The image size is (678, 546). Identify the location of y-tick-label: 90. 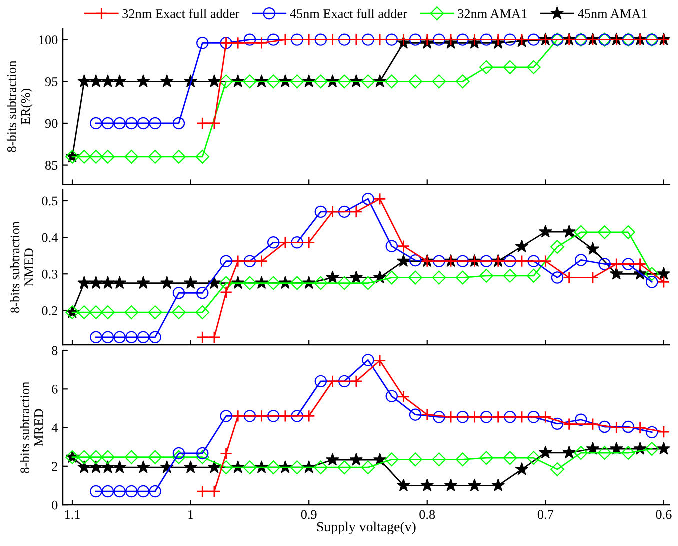
(51, 123).